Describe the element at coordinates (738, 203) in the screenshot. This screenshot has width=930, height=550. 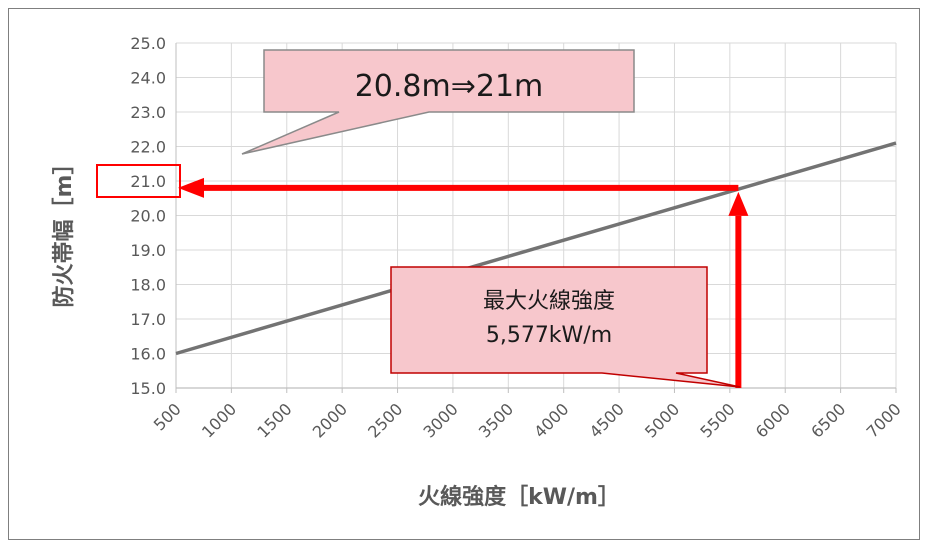
I see `vertical-arrowhead` at that location.